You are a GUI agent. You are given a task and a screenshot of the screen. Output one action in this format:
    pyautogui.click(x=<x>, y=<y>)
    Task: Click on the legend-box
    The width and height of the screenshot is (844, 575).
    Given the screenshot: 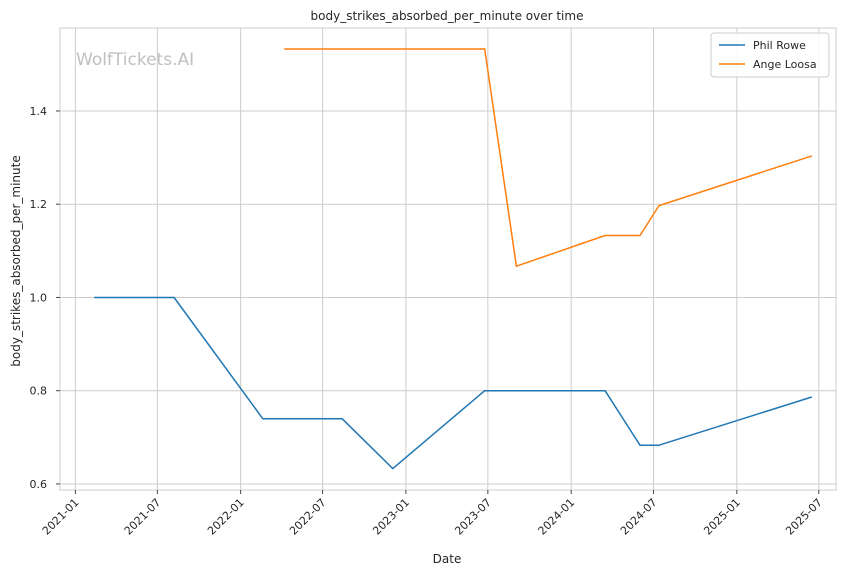 What is the action you would take?
    pyautogui.click(x=770, y=55)
    